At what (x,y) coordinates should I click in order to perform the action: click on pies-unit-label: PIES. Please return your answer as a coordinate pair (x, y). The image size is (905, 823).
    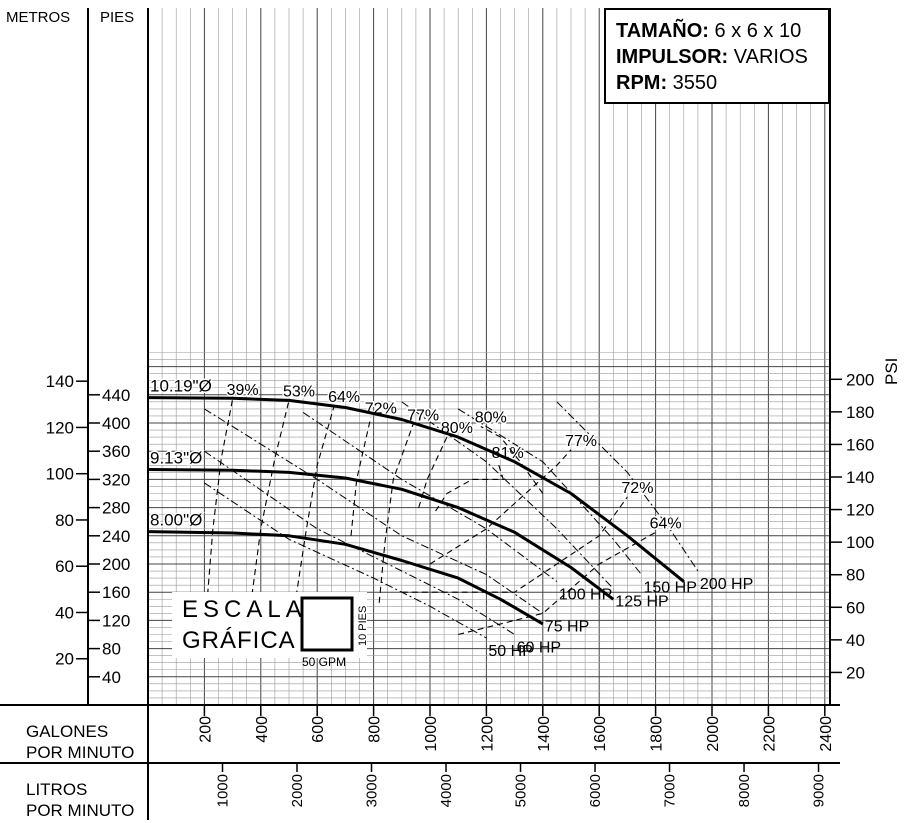
    Looking at the image, I should click on (117, 17).